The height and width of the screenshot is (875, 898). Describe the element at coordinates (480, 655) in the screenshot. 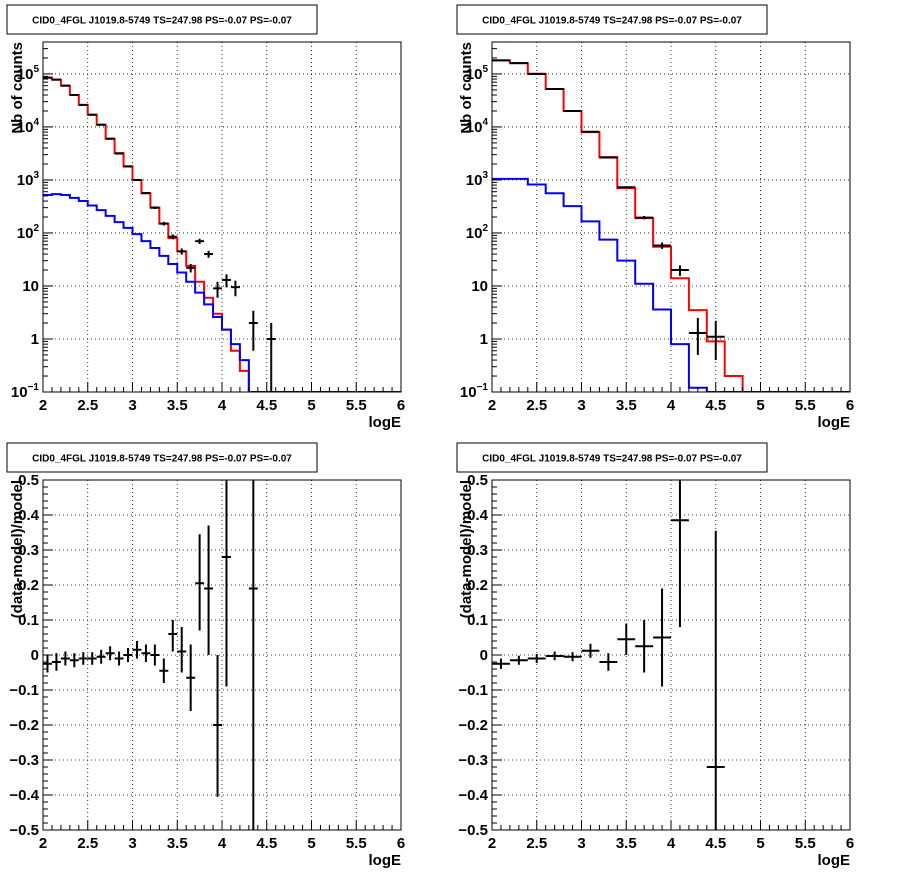

I see `y-axis: 0.5 0.4 0.3 0.2 0.1 0 −0.1 −0.2 −0.3 −0.4 −0.5` at that location.